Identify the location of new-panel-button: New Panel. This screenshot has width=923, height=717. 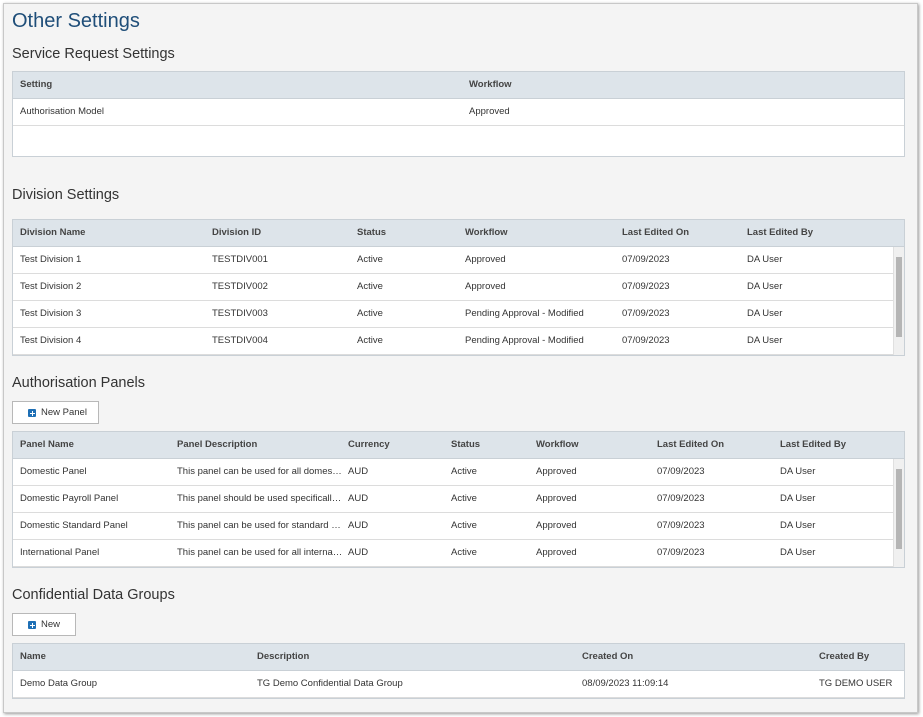
(55, 412).